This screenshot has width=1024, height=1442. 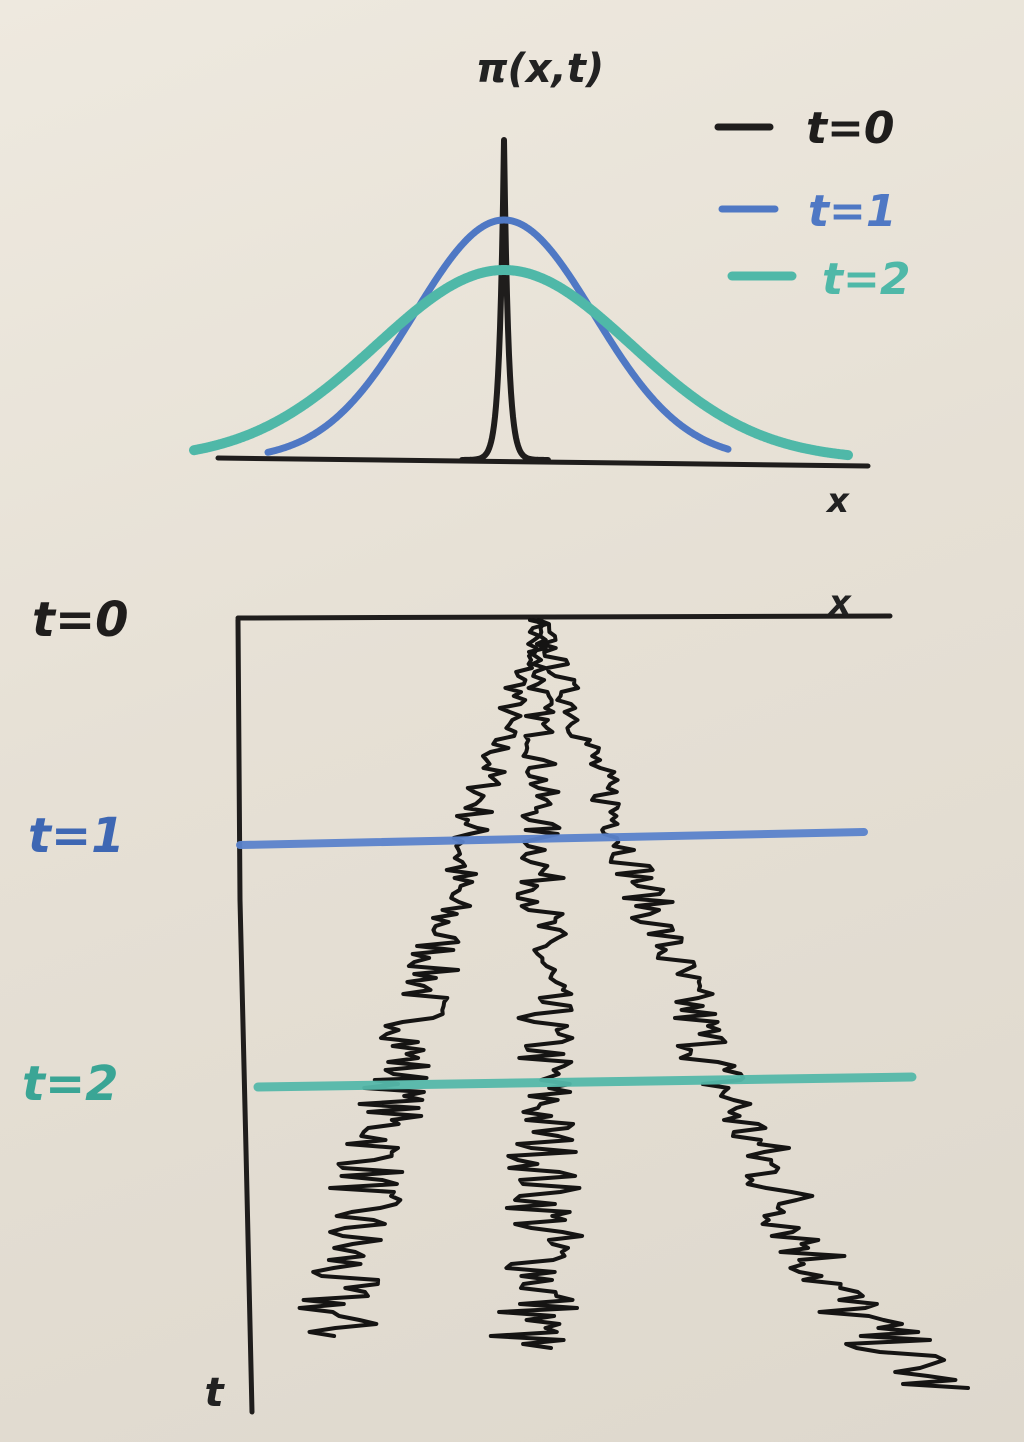 I want to click on time-label-t0: t=0, so click(x=80, y=620).